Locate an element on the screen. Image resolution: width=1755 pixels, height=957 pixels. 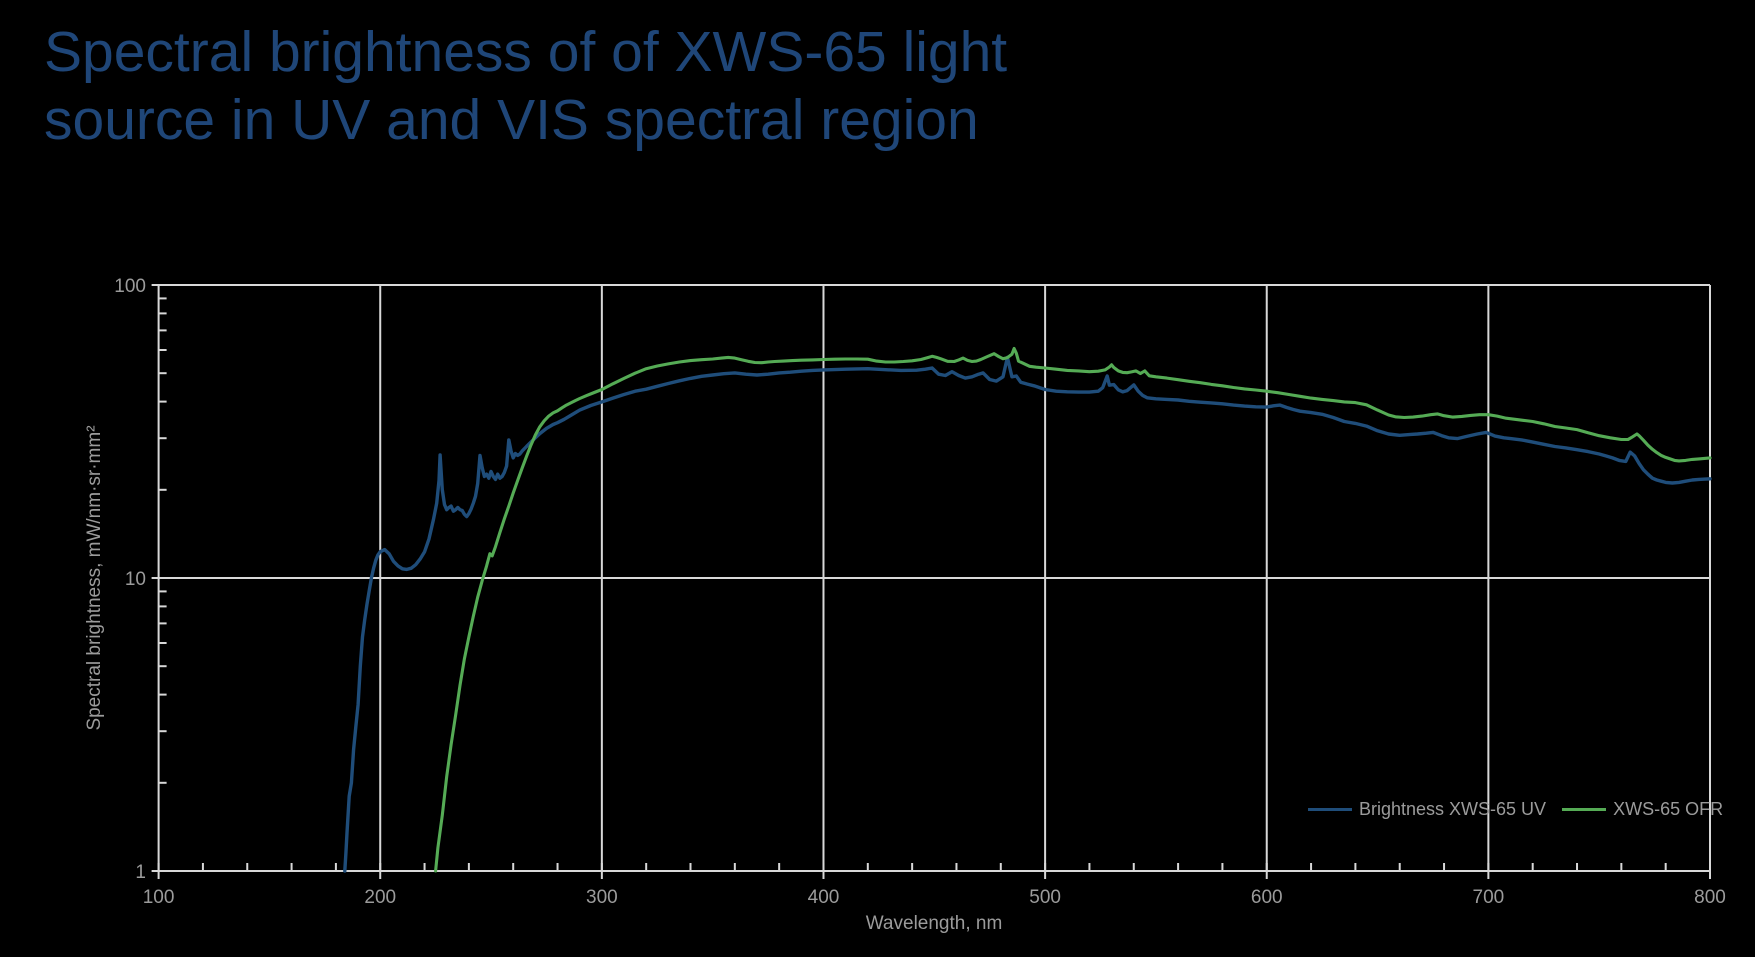
legend-label: Brightness XWS-65 UV is located at coordinates (1453, 809).